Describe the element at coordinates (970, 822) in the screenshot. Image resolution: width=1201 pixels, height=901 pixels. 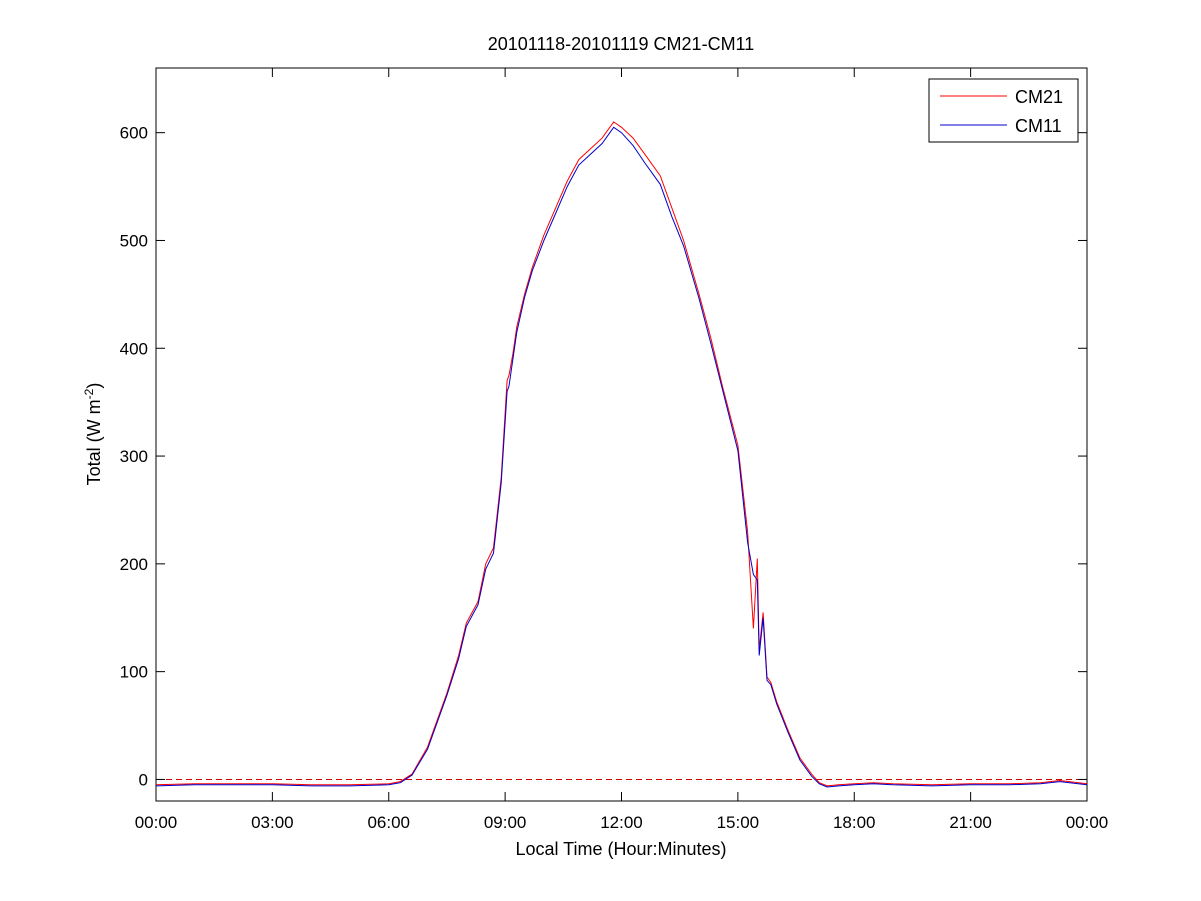
I see `x-tick-label: 21:00` at that location.